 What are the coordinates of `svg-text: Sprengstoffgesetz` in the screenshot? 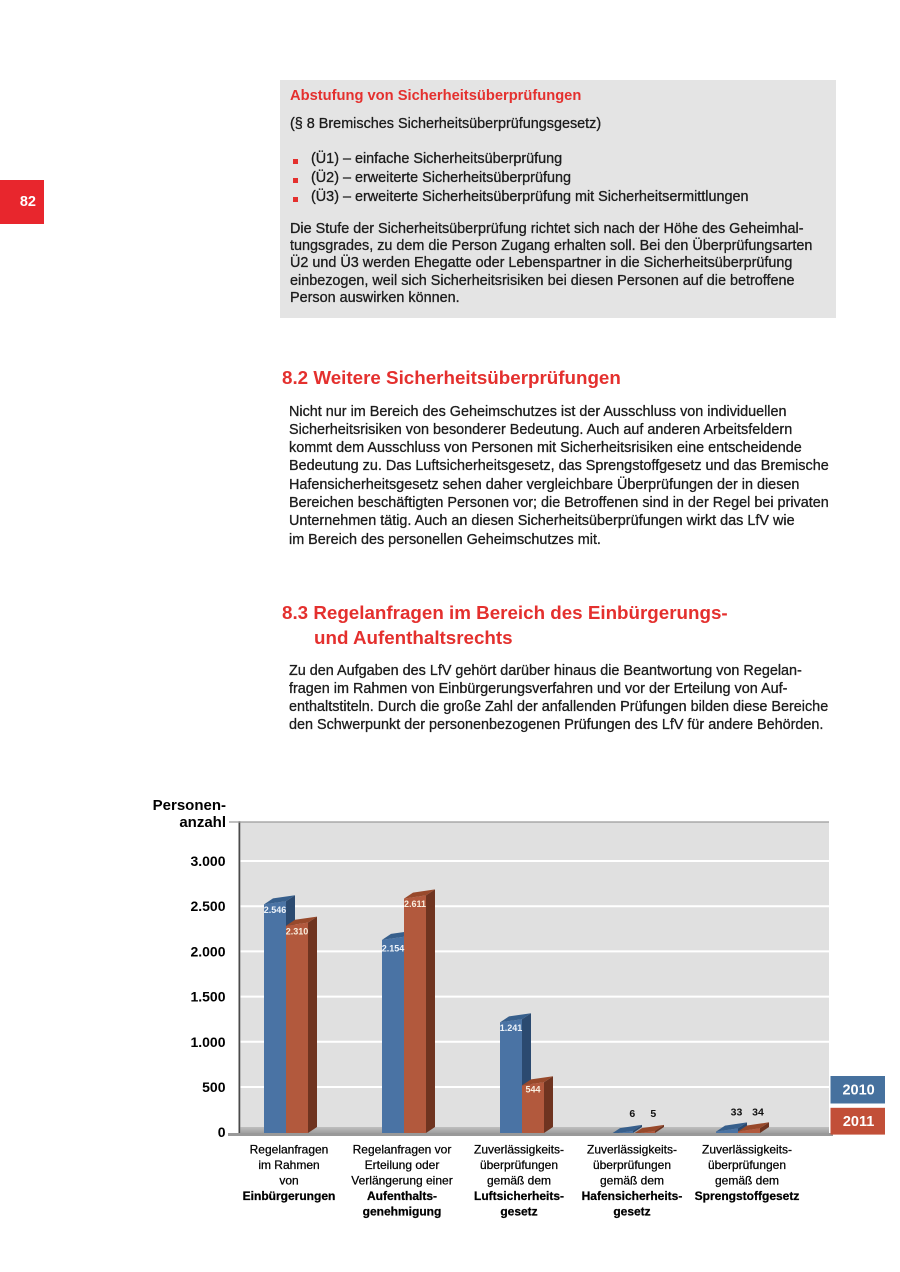 It's located at (747, 1196).